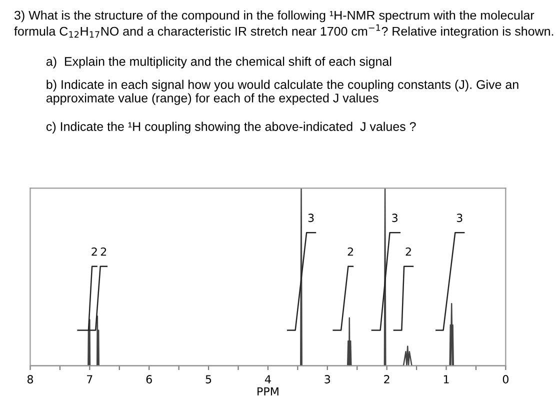 Image resolution: width=560 pixels, height=420 pixels. I want to click on x-tick-label: 3, so click(327, 379).